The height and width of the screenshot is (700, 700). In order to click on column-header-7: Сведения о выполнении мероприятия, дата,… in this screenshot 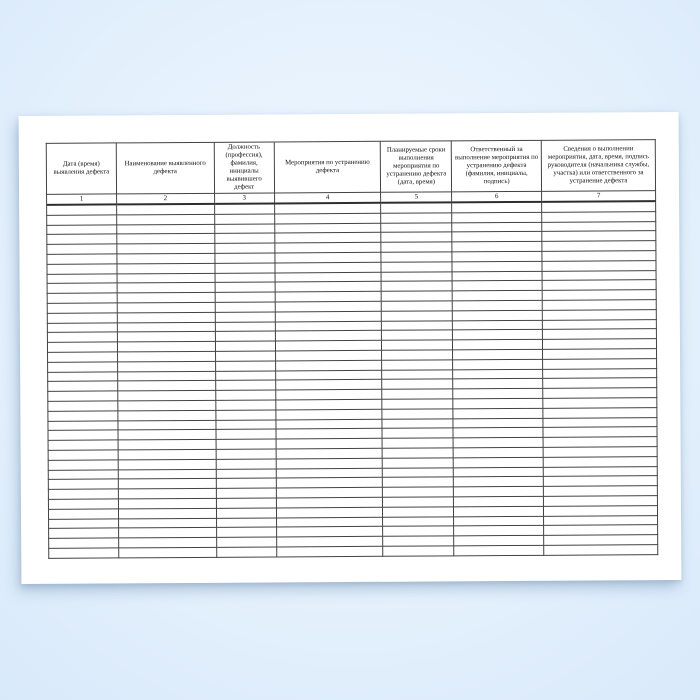, I will do `click(598, 165)`.